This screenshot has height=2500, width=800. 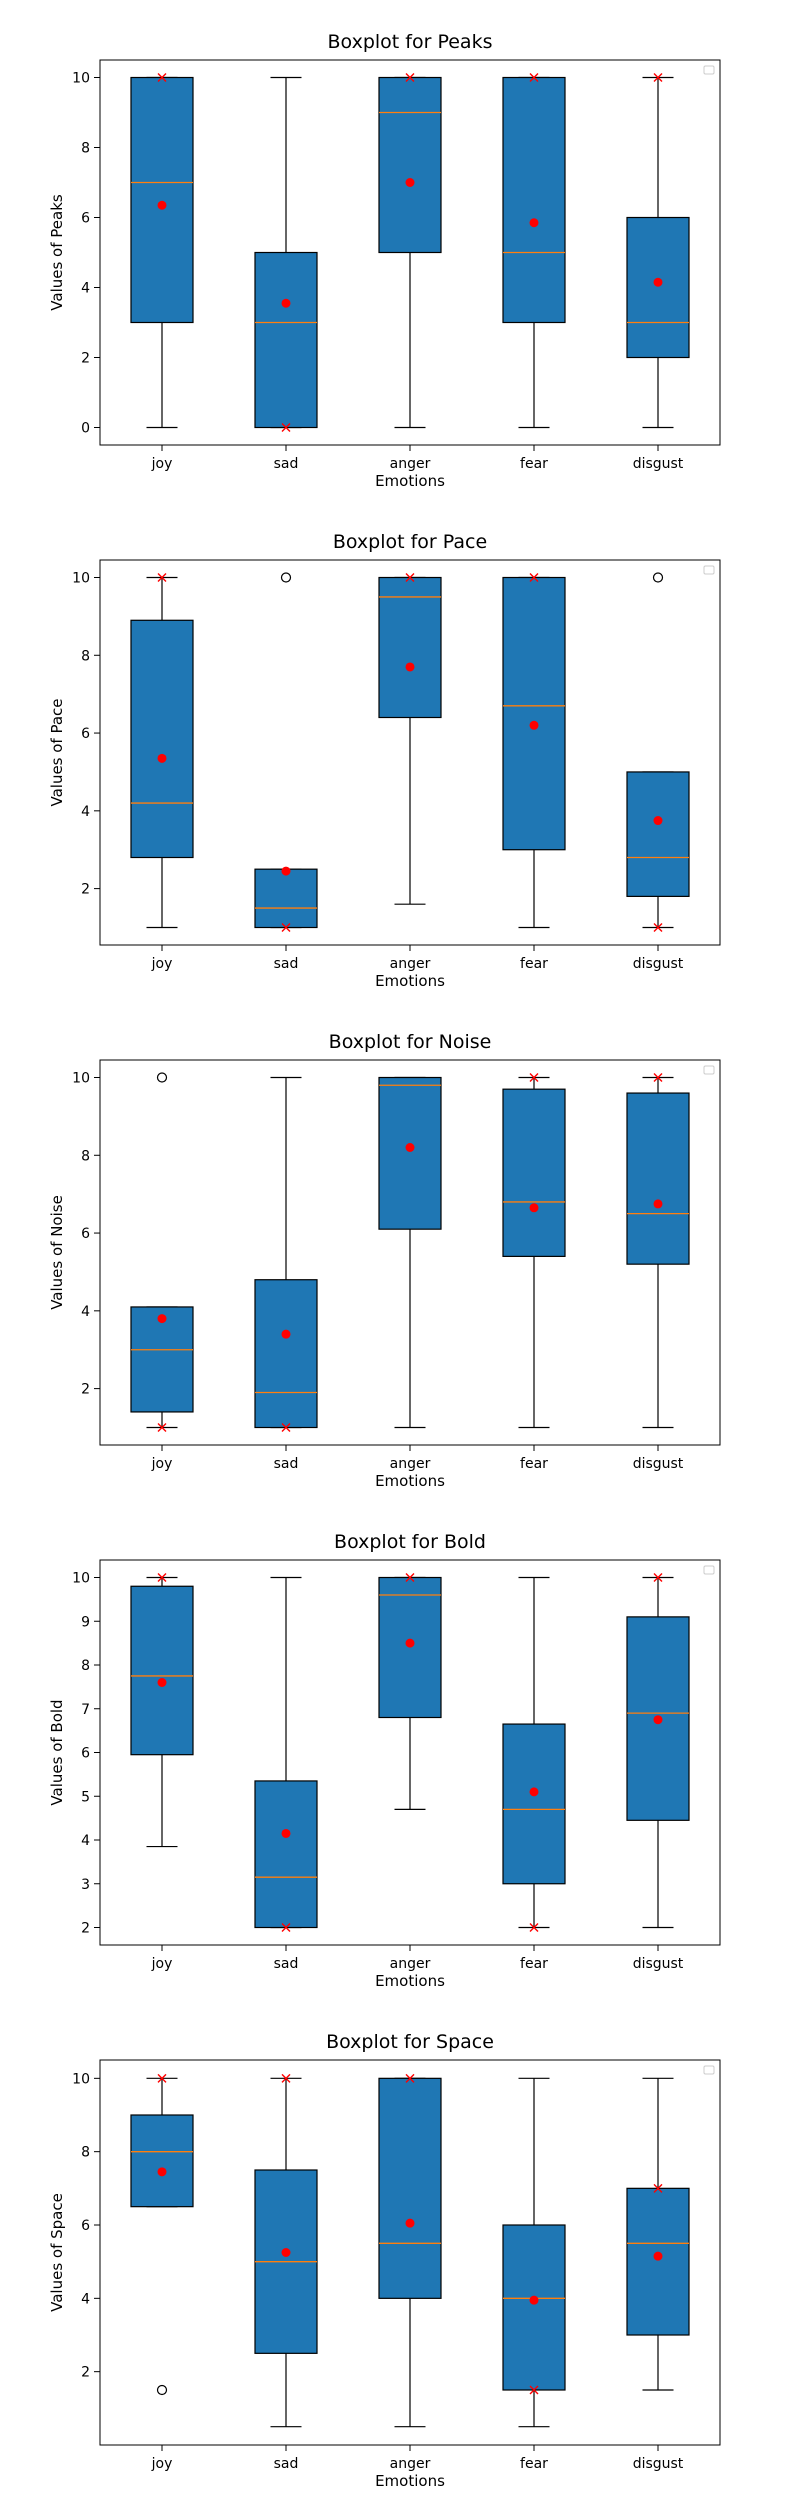 I want to click on y-tick-label: 0, so click(x=85, y=429).